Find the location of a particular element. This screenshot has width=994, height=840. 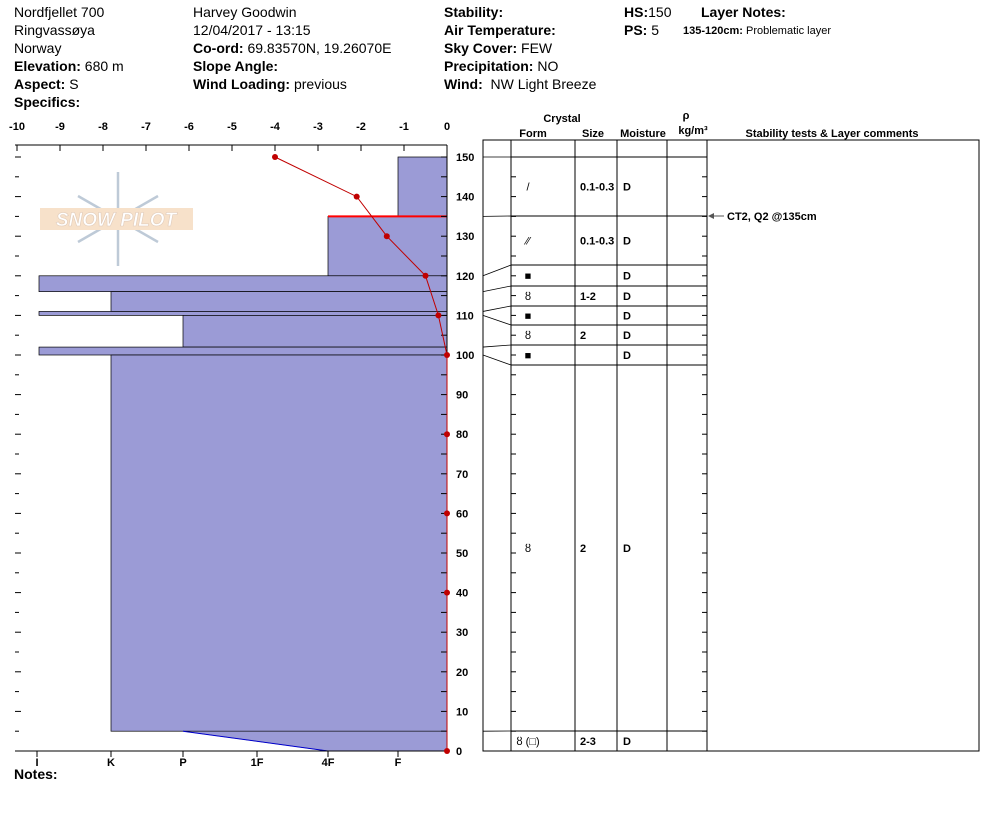

site-name: Nordfjellet 700 is located at coordinates (59, 12).